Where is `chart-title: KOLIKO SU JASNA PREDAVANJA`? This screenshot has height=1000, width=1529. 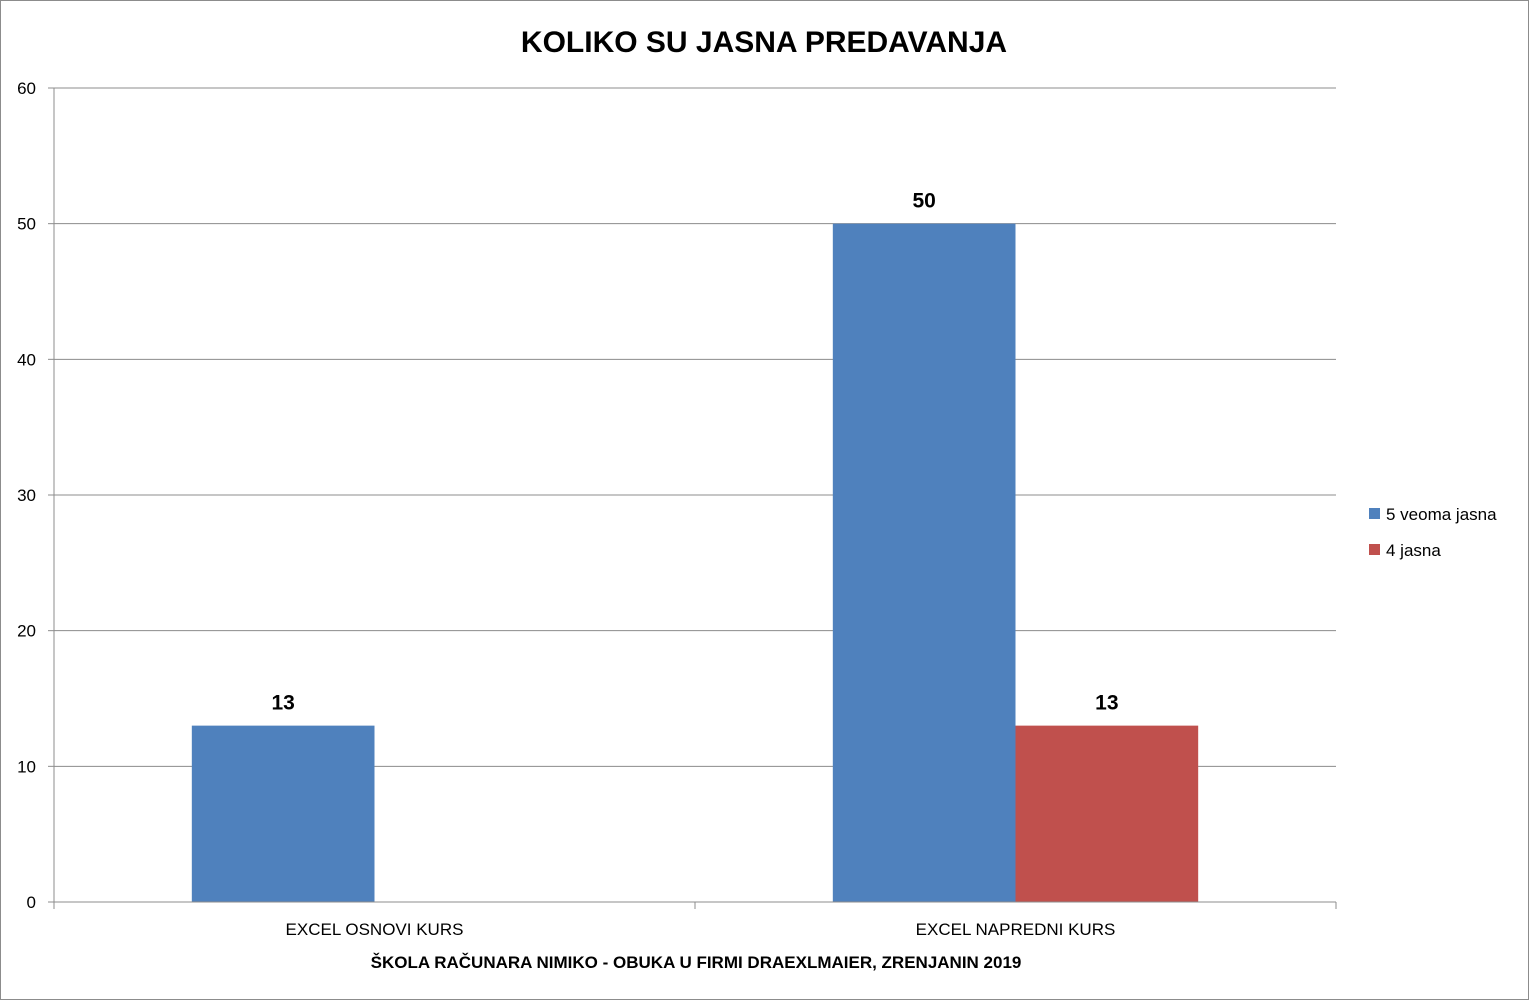 chart-title: KOLIKO SU JASNA PREDAVANJA is located at coordinates (764, 42).